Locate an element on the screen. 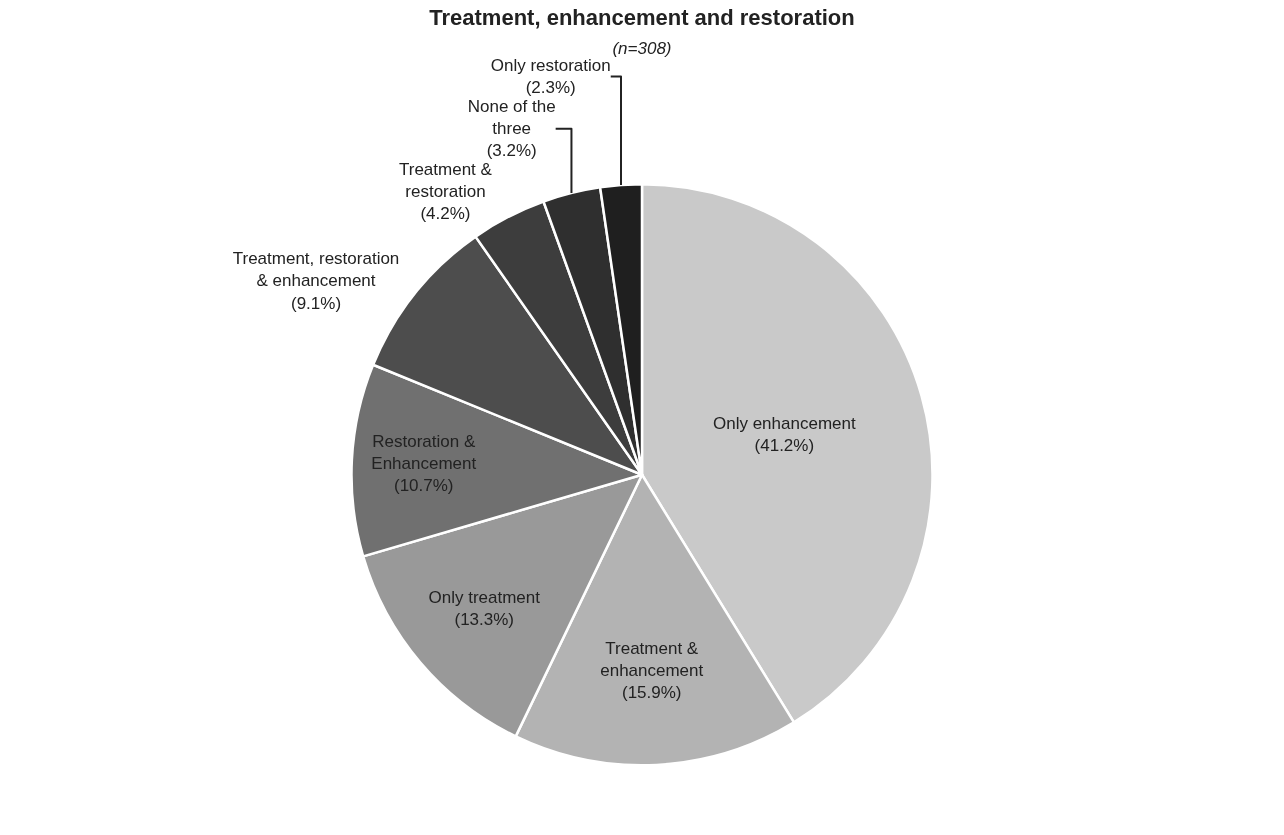 The height and width of the screenshot is (835, 1284). data-label: (13.3%) is located at coordinates (484, 619).